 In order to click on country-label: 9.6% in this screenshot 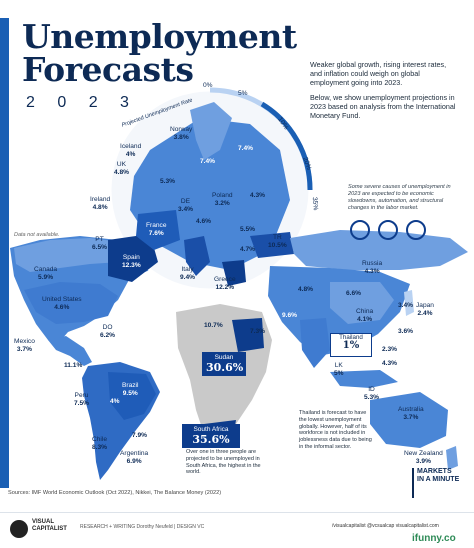, I will do `click(290, 315)`.